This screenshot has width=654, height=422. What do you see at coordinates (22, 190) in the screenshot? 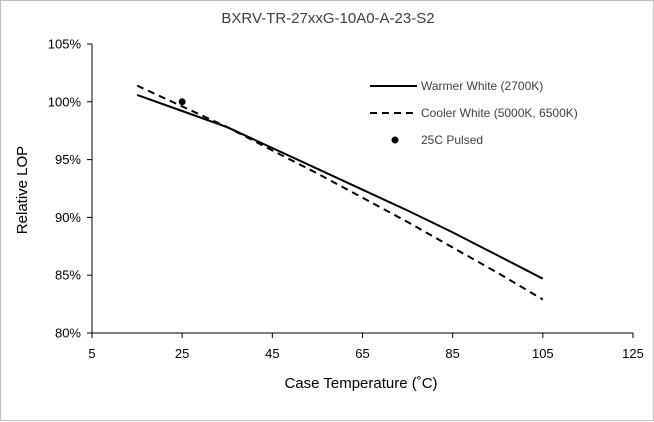
I see `y-axis-label: Relative LOP` at bounding box center [22, 190].